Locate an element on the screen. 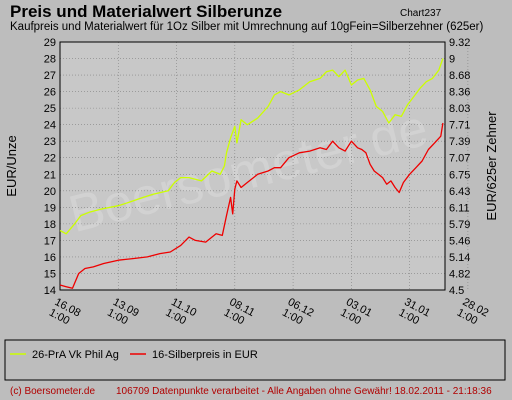  y-tick-label: 22 is located at coordinates (50, 159).